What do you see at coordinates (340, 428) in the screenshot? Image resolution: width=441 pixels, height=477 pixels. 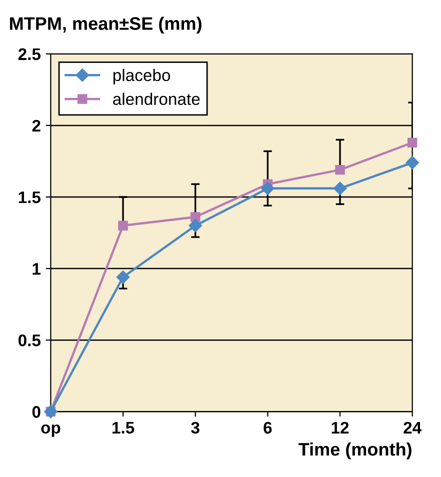 I see `x-tick-label: 12` at bounding box center [340, 428].